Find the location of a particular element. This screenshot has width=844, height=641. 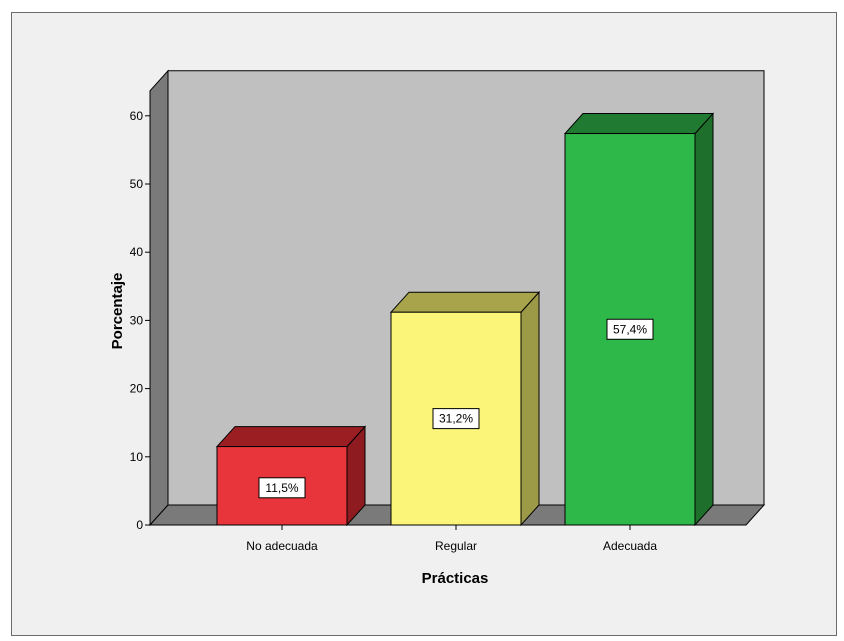

y-tick-label: 0 is located at coordinates (139, 525).